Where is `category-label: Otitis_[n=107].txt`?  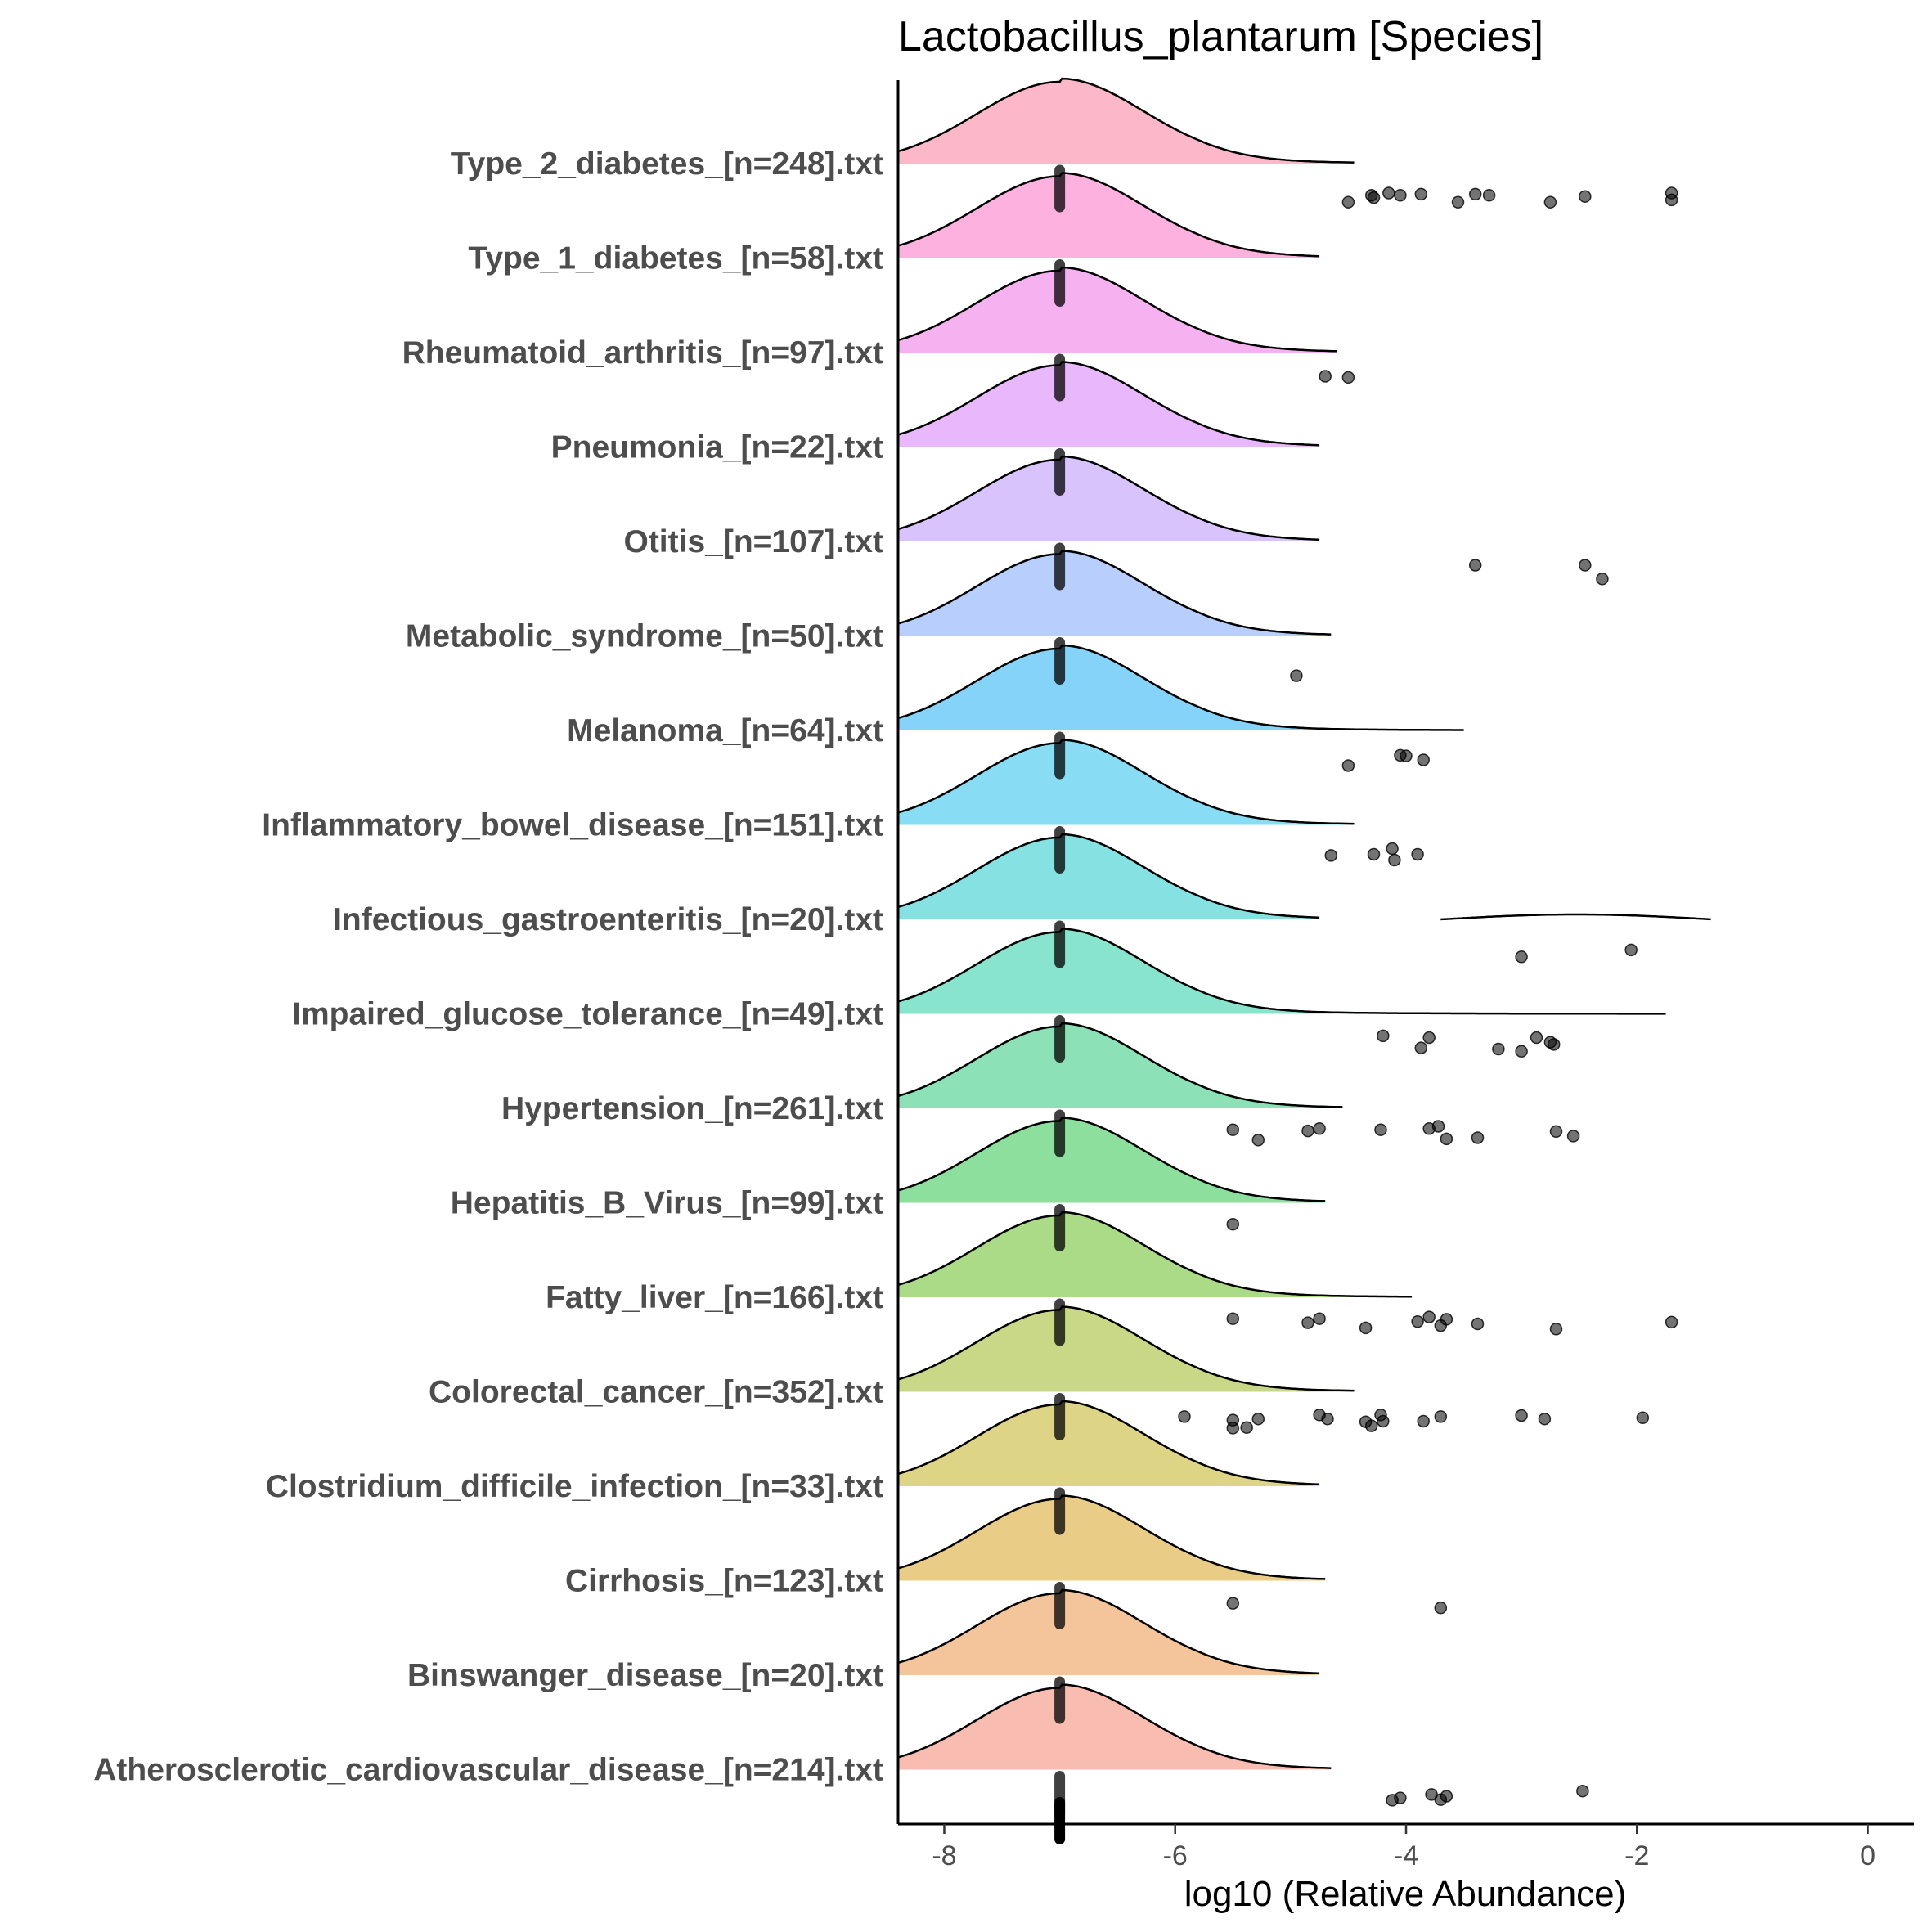
category-label: Otitis_[n=107].txt is located at coordinates (753, 541).